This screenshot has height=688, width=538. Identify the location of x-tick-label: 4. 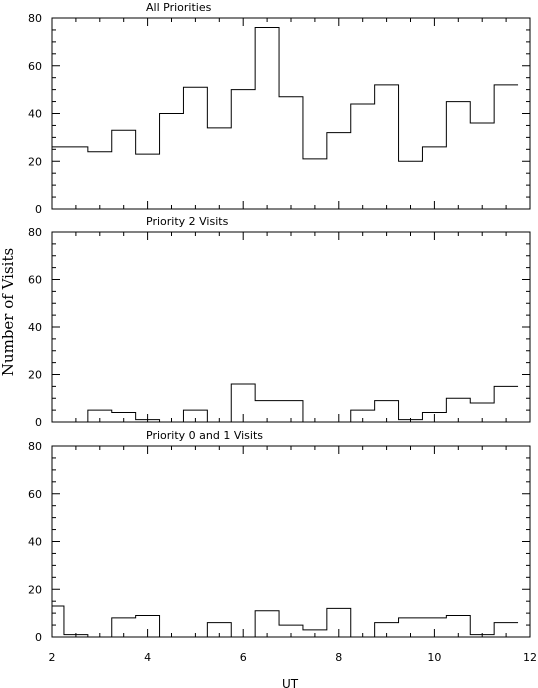
(147, 657).